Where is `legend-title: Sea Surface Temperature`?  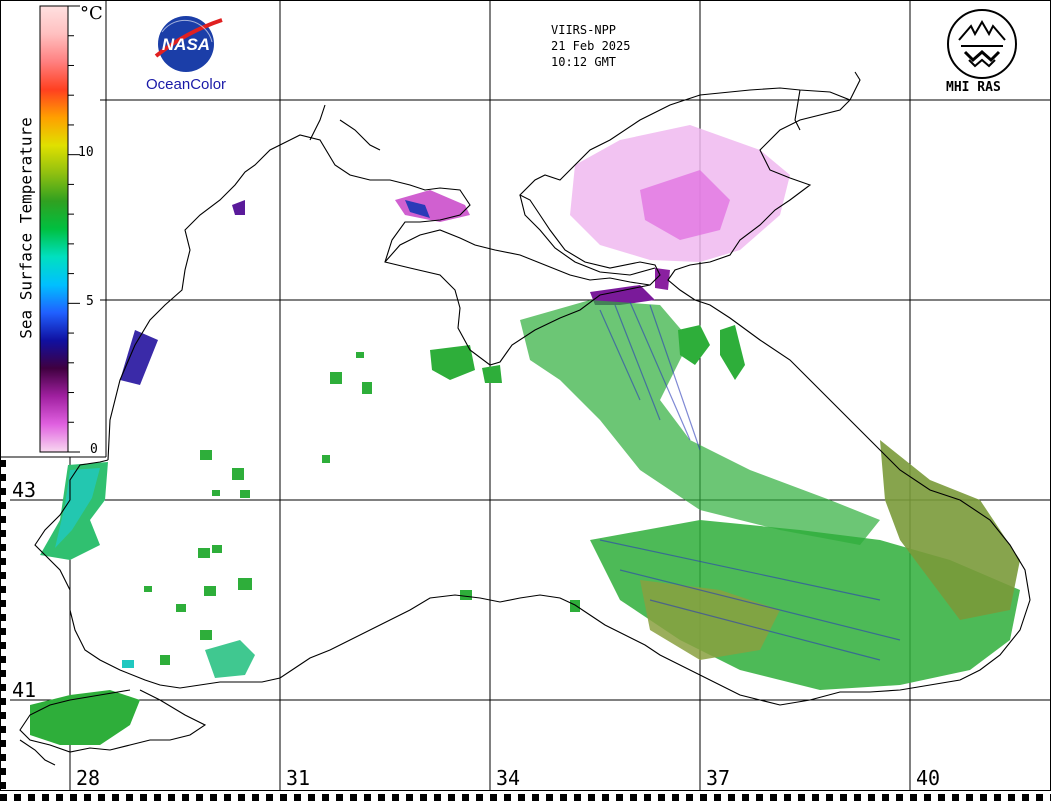
legend-title: Sea Surface Temperature is located at coordinates (26, 228).